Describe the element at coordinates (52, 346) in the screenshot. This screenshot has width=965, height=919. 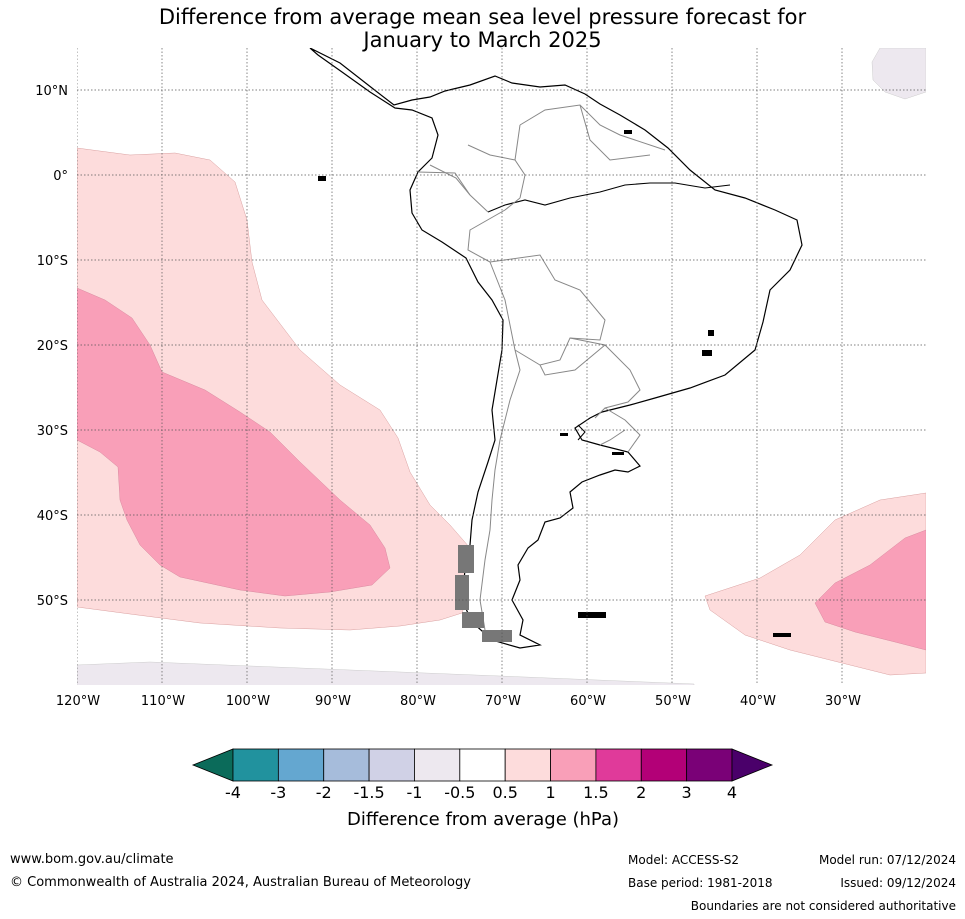
I see `lat-label: 20°S` at that location.